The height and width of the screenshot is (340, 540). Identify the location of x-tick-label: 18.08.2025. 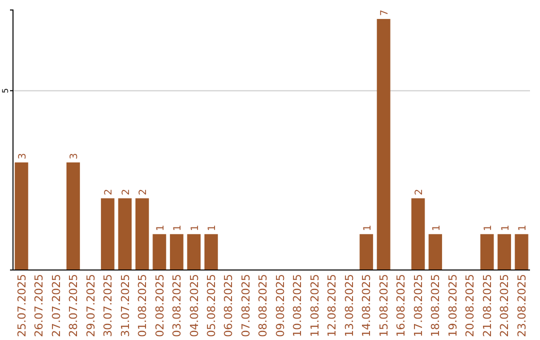
(435, 305).